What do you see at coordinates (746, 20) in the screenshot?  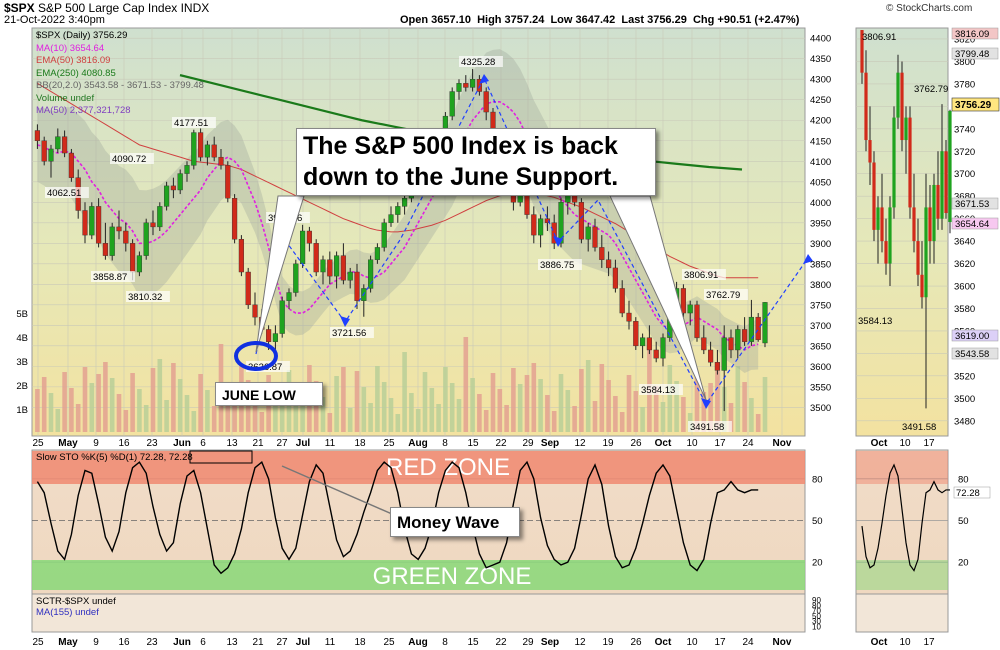 I see `change-value: Chg +90.51 (+2.47%)` at bounding box center [746, 20].